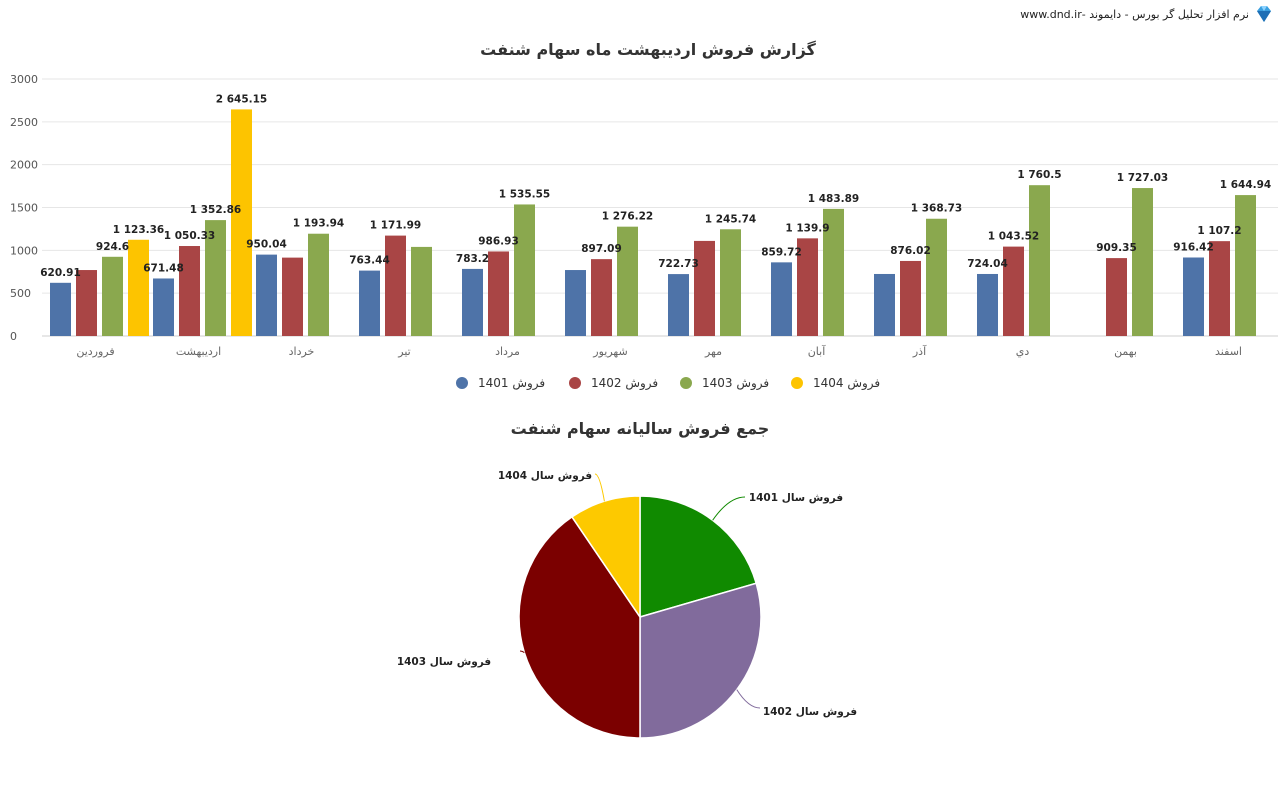 This screenshot has width=1280, height=790. What do you see at coordinates (24, 208) in the screenshot?
I see `y-axis-ticks: 0 500 1000 1500 2000 2500 3000` at bounding box center [24, 208].